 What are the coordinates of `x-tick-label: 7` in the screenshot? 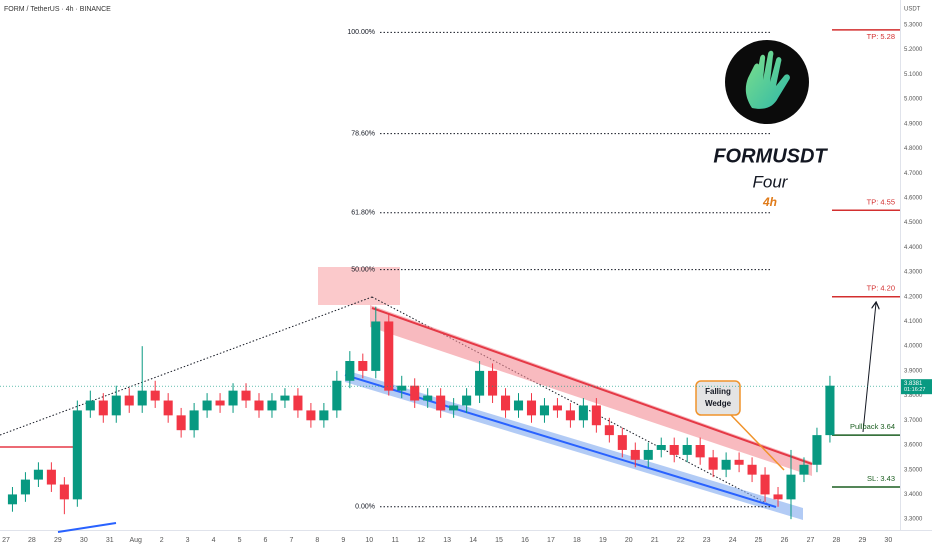 It's located at (291, 540).